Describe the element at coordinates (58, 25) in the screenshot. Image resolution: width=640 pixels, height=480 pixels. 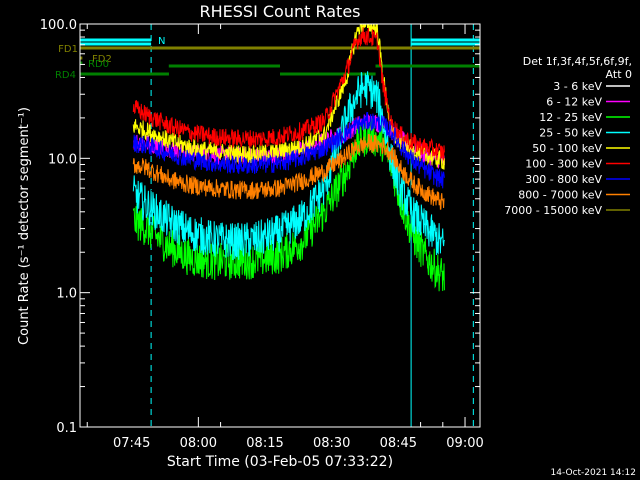
I see `y-tick-label-3: 100.0` at that location.